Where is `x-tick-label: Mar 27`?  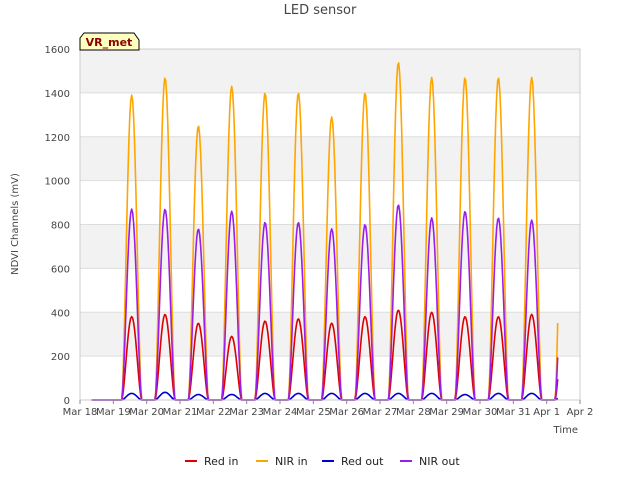 x-tick-label: Mar 27 is located at coordinates (380, 412).